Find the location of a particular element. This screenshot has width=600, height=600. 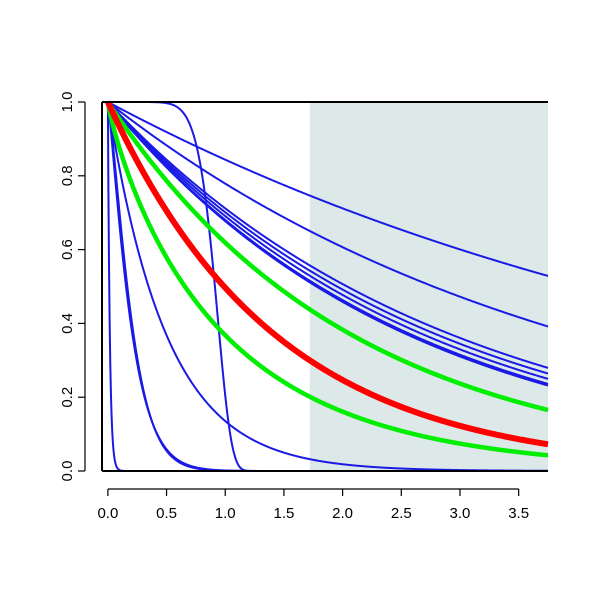

x-tick-label: 3.0 is located at coordinates (460, 513).